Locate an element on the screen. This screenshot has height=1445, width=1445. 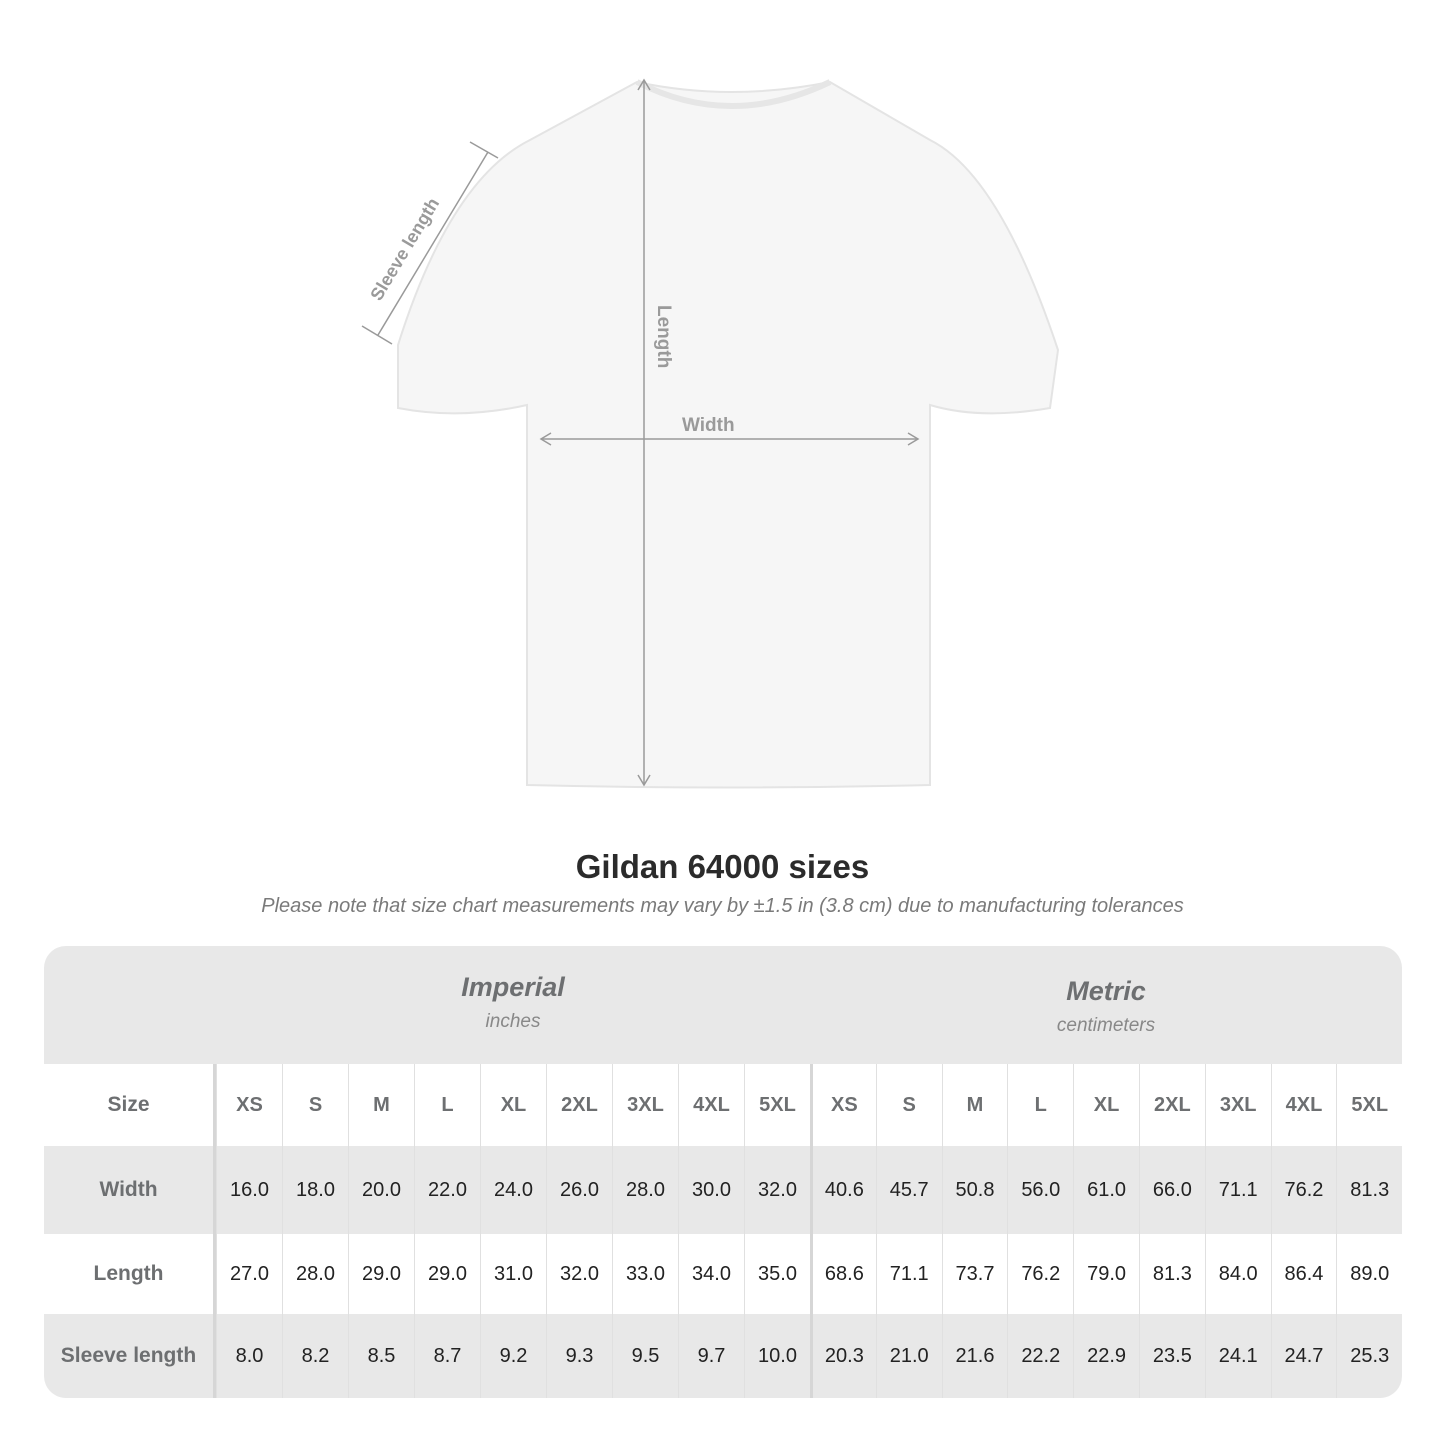
width-arrow-right is located at coordinates (913, 439).